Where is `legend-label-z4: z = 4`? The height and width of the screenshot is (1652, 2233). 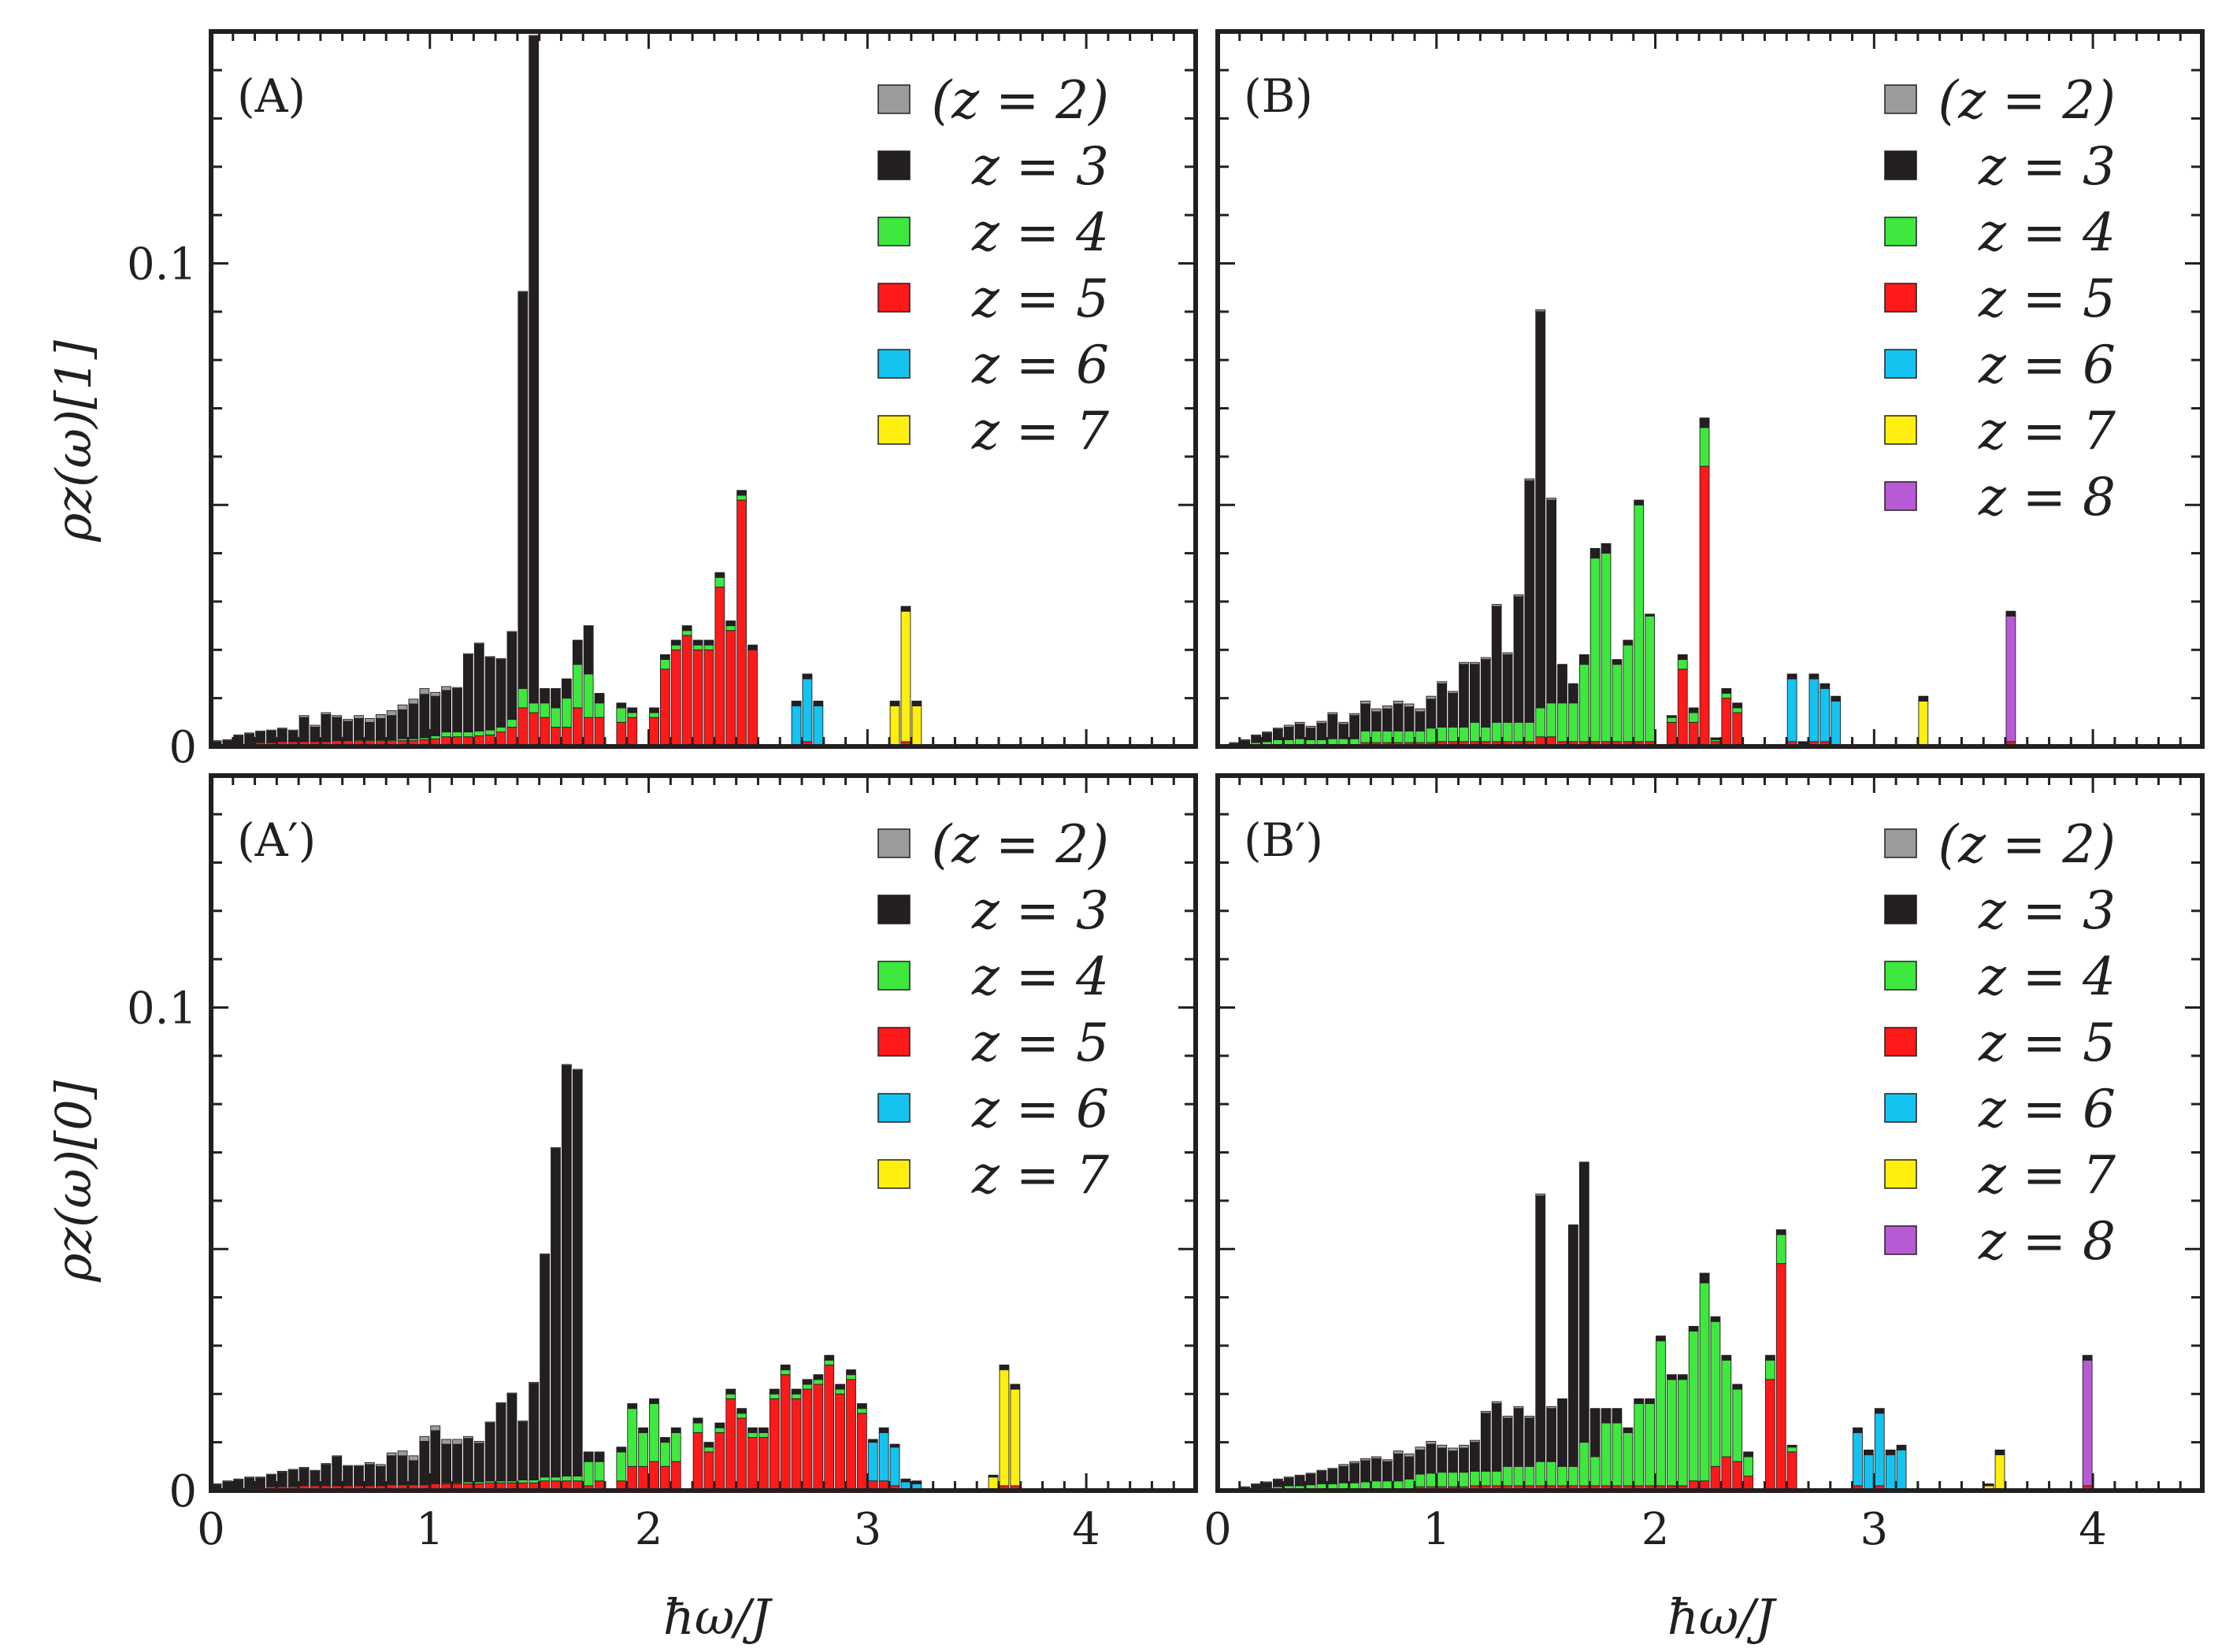
legend-label-z4: z = 4 is located at coordinates (1040, 976).